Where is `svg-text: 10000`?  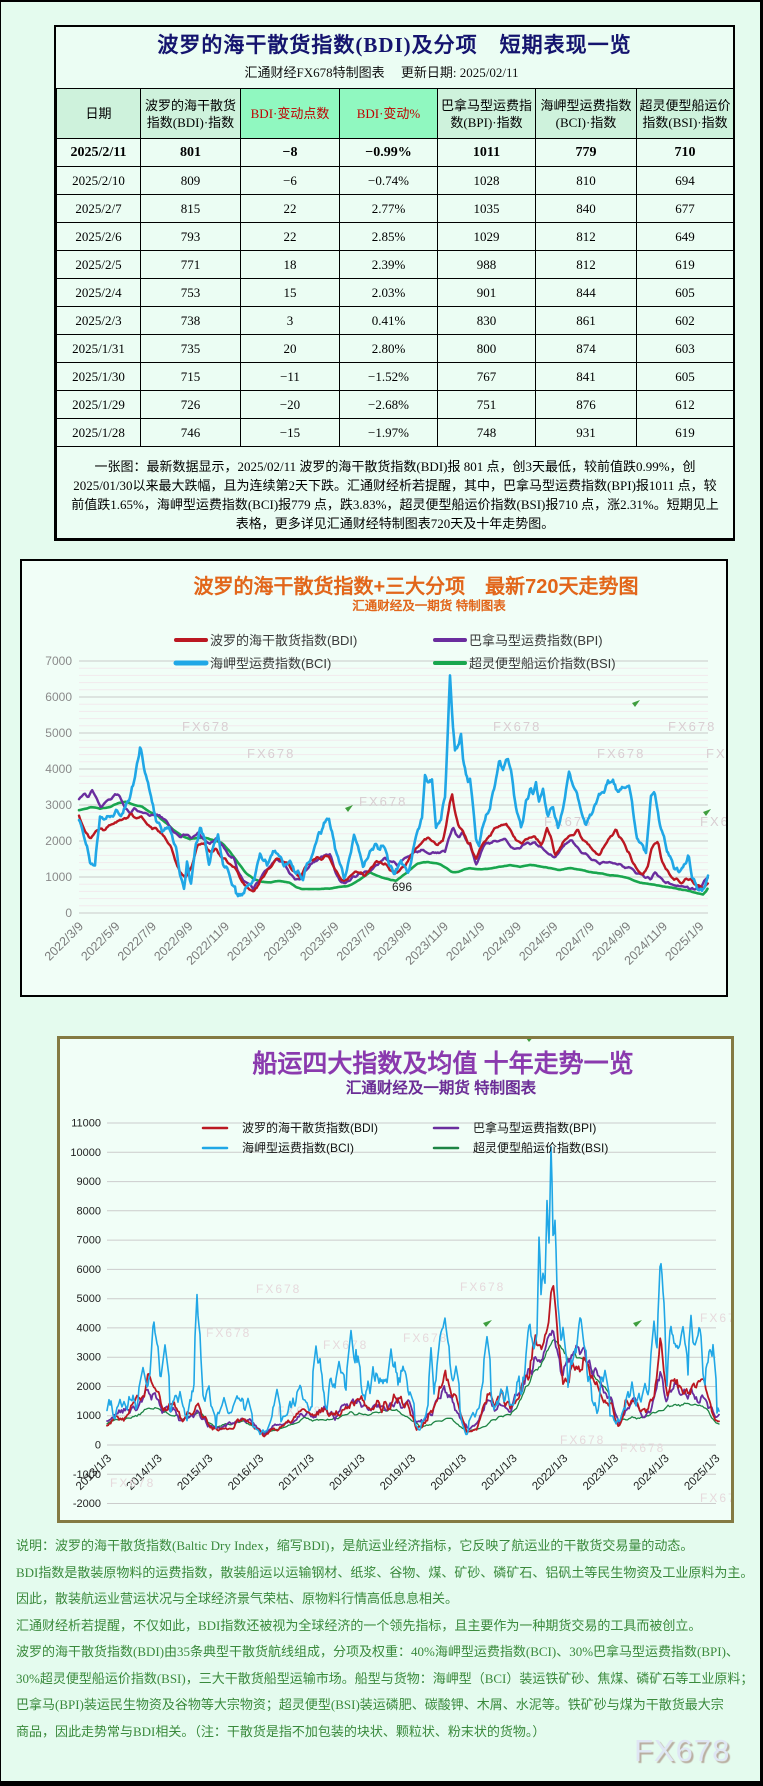 svg-text: 10000 is located at coordinates (85, 1153).